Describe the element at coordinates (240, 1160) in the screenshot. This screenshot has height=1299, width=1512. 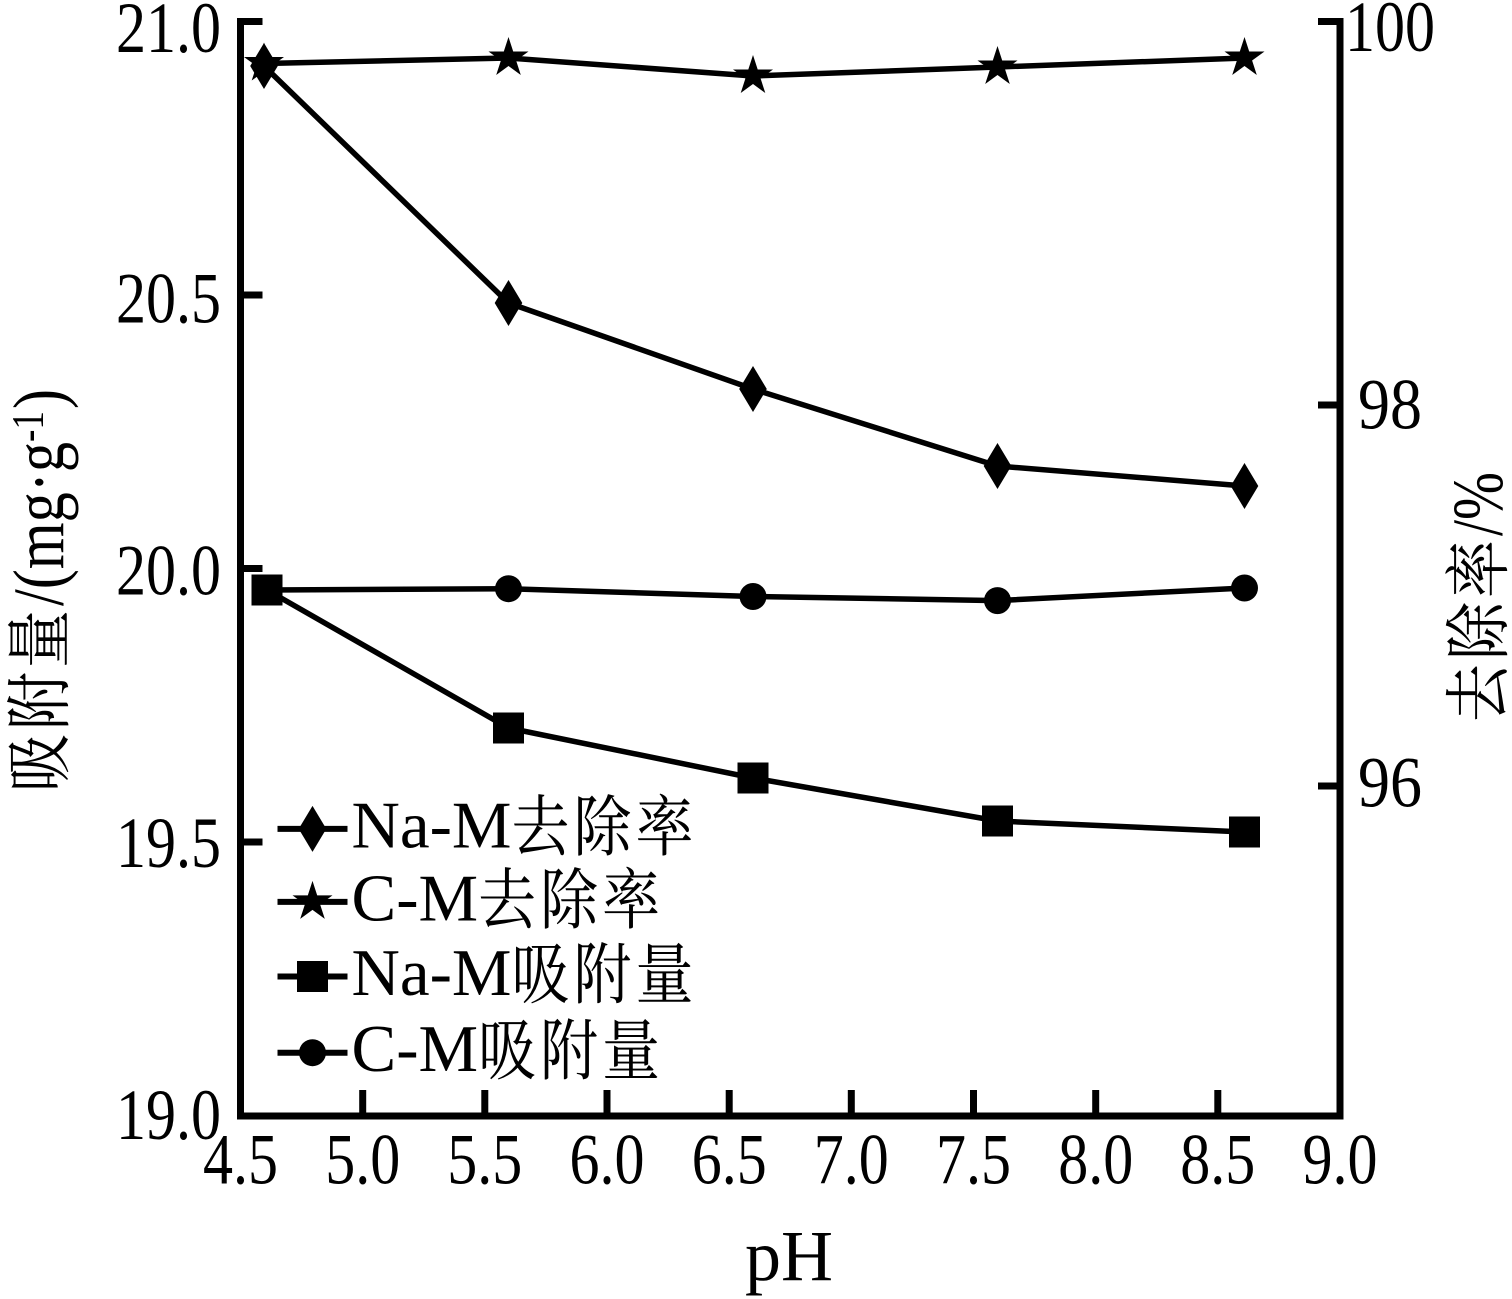
I see `svg-text: 4.5` at that location.